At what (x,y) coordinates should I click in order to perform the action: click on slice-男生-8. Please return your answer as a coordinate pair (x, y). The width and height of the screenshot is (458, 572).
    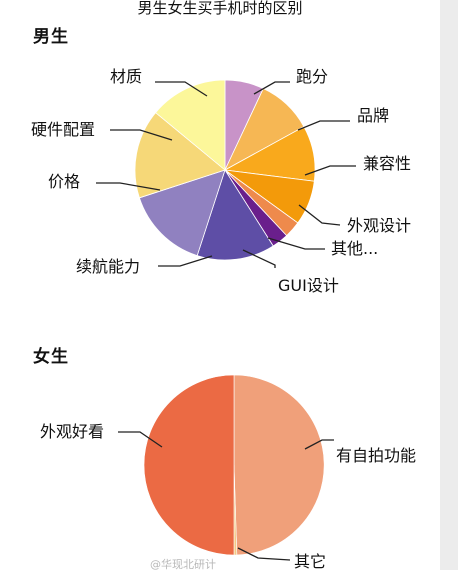
    Looking at the image, I should click on (180, 155).